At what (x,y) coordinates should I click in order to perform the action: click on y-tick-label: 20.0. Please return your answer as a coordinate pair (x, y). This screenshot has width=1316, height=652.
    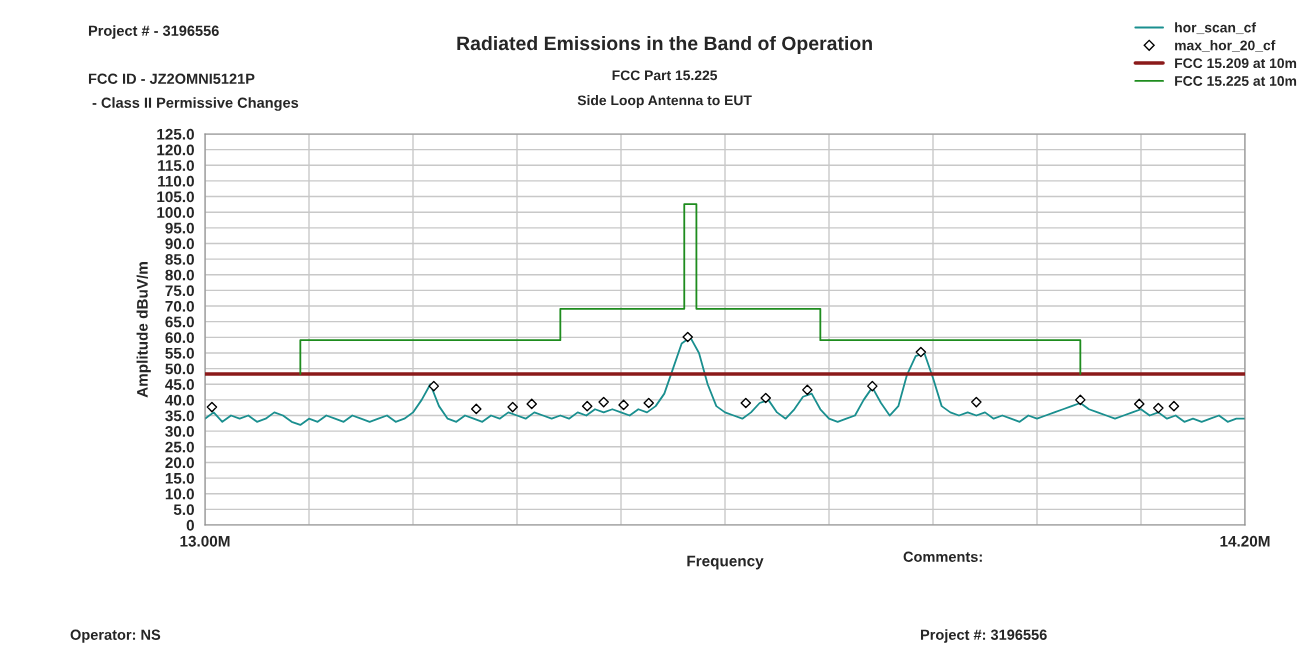
    Looking at the image, I should click on (179, 463).